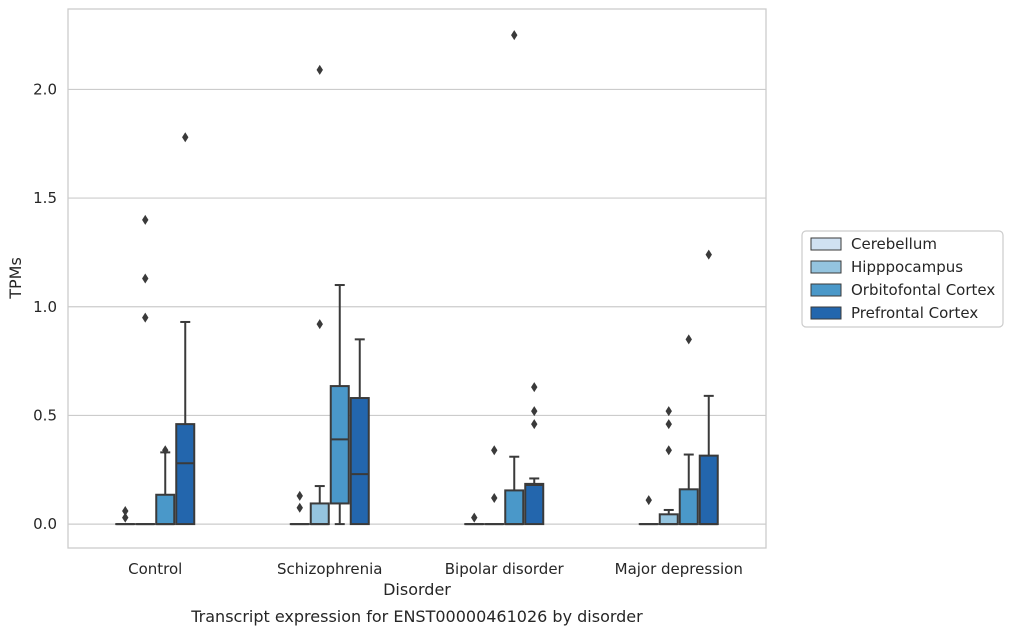 The height and width of the screenshot is (634, 1014). I want to click on legend-label: Prefrontal Cortex, so click(914, 313).